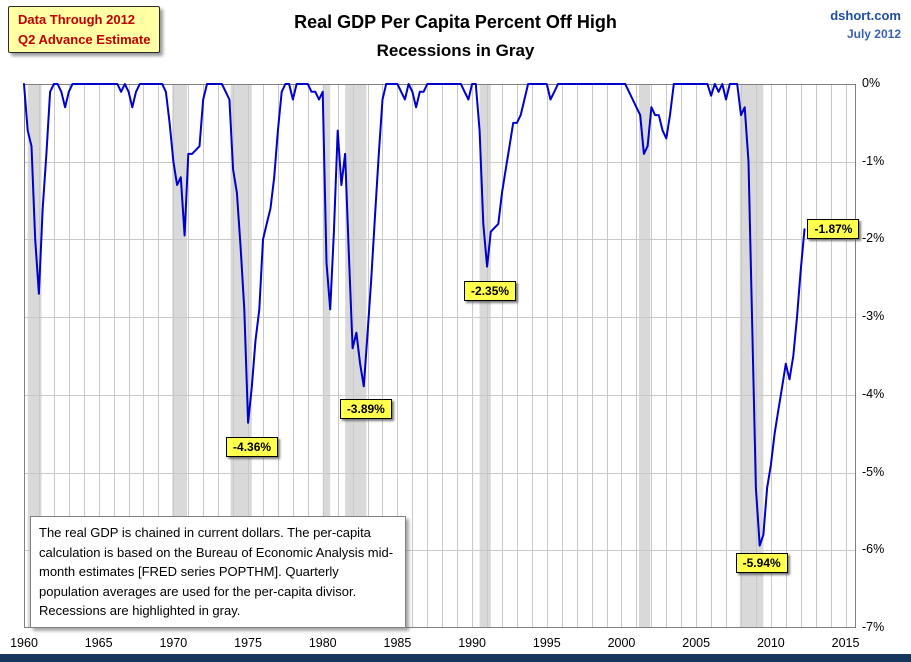  Describe the element at coordinates (546, 643) in the screenshot. I see `x-axis-tick-label: 1995` at that location.